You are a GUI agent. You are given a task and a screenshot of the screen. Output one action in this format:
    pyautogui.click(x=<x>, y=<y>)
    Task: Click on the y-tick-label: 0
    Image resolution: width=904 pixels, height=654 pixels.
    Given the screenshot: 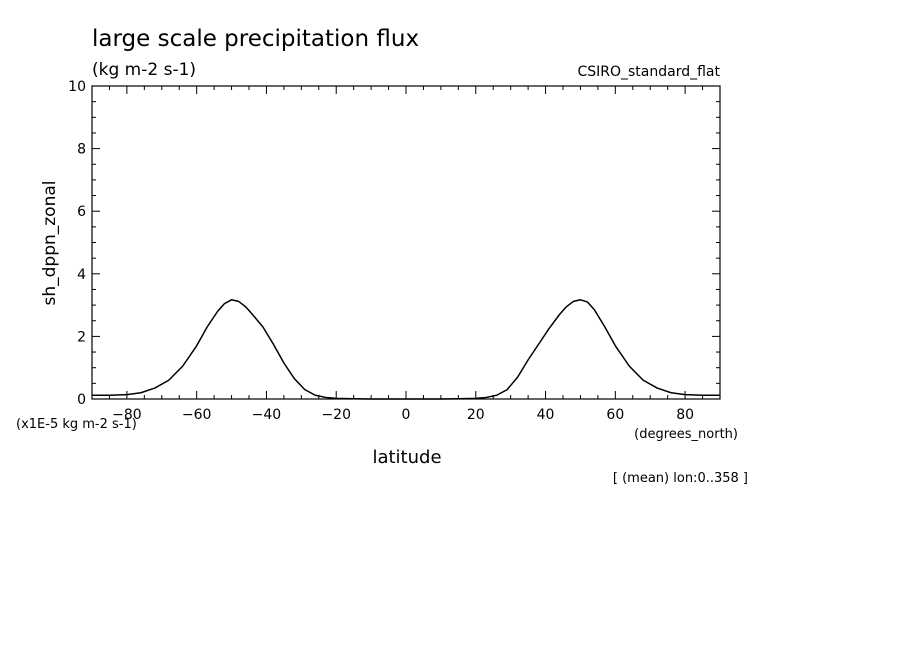 What is the action you would take?
    pyautogui.click(x=81, y=400)
    